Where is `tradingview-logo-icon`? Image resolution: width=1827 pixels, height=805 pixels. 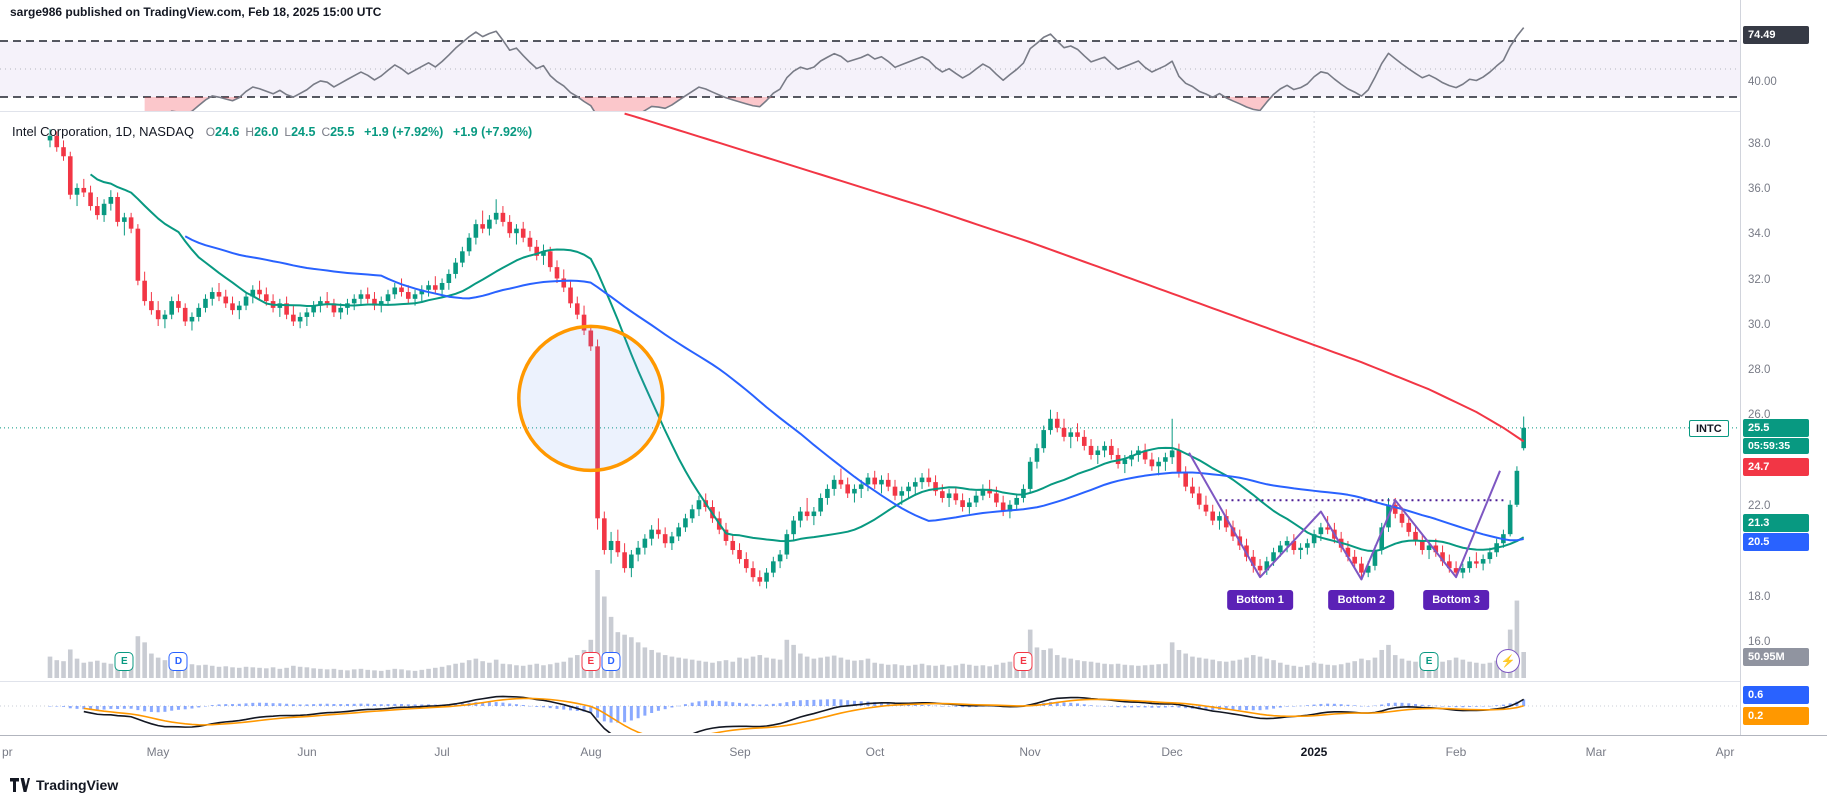
tradingview-logo-icon is located at coordinates (20, 784).